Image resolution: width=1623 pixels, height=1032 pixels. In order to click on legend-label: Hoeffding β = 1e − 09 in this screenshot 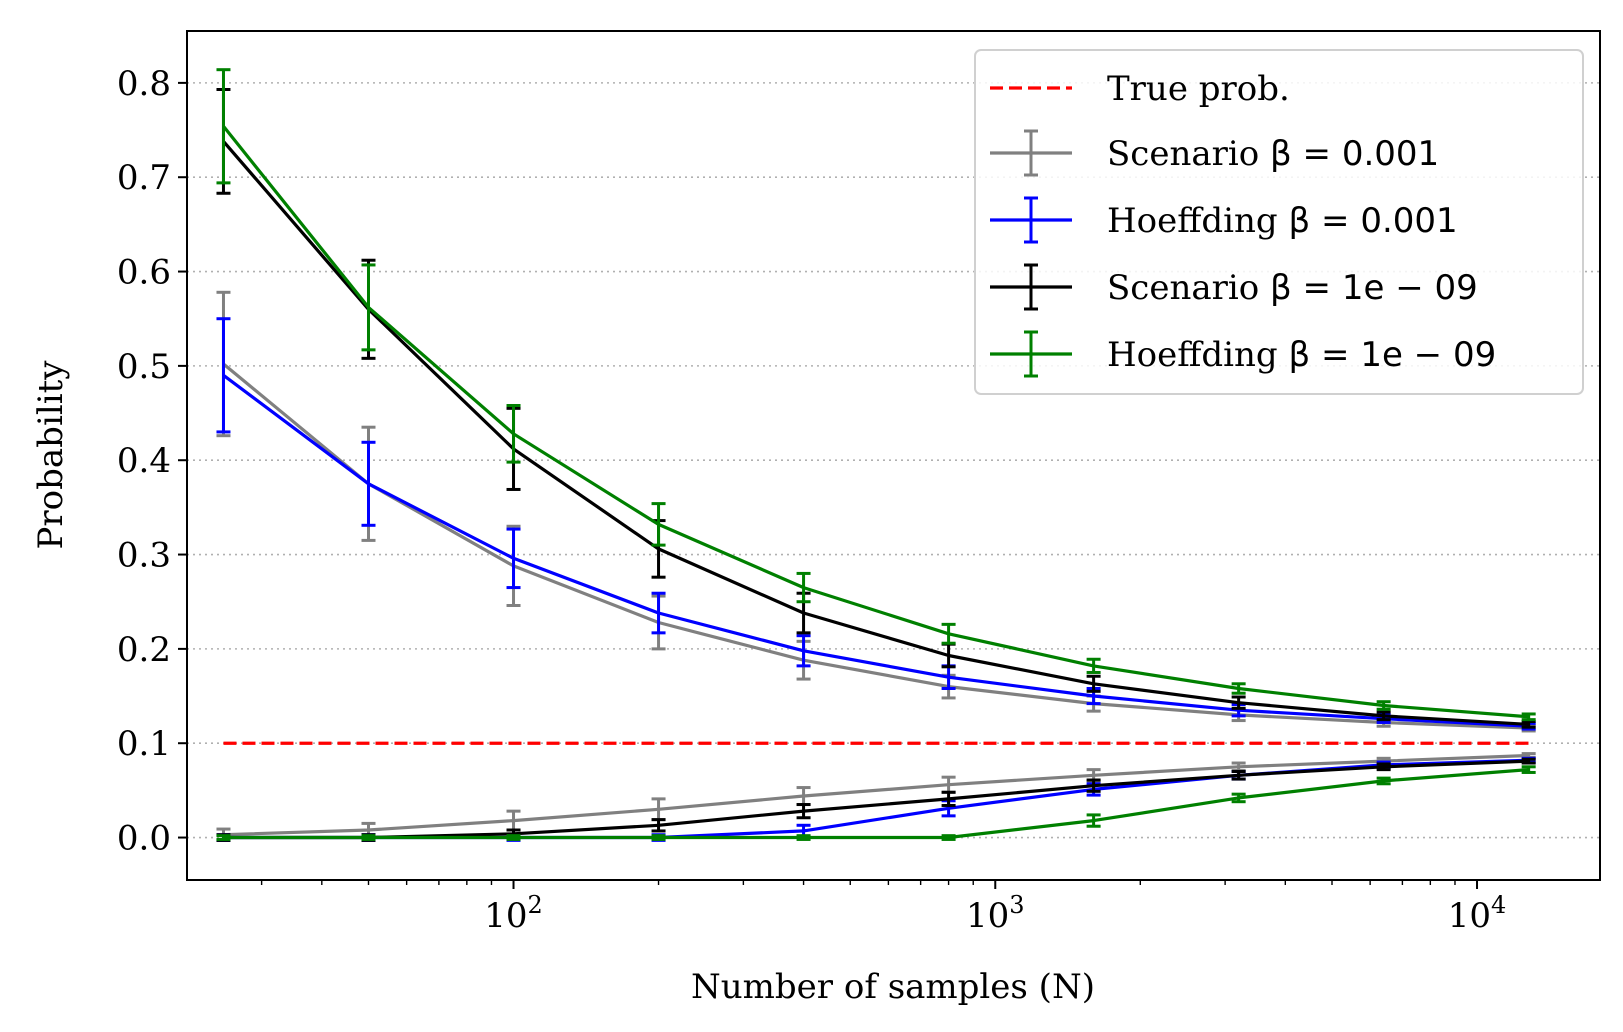, I will do `click(1301, 355)`.